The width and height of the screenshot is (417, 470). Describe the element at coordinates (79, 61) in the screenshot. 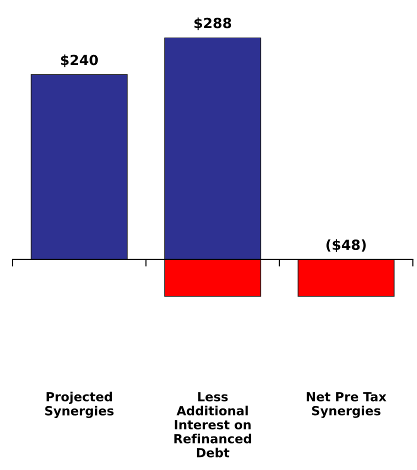

I see `data-label: $240` at that location.